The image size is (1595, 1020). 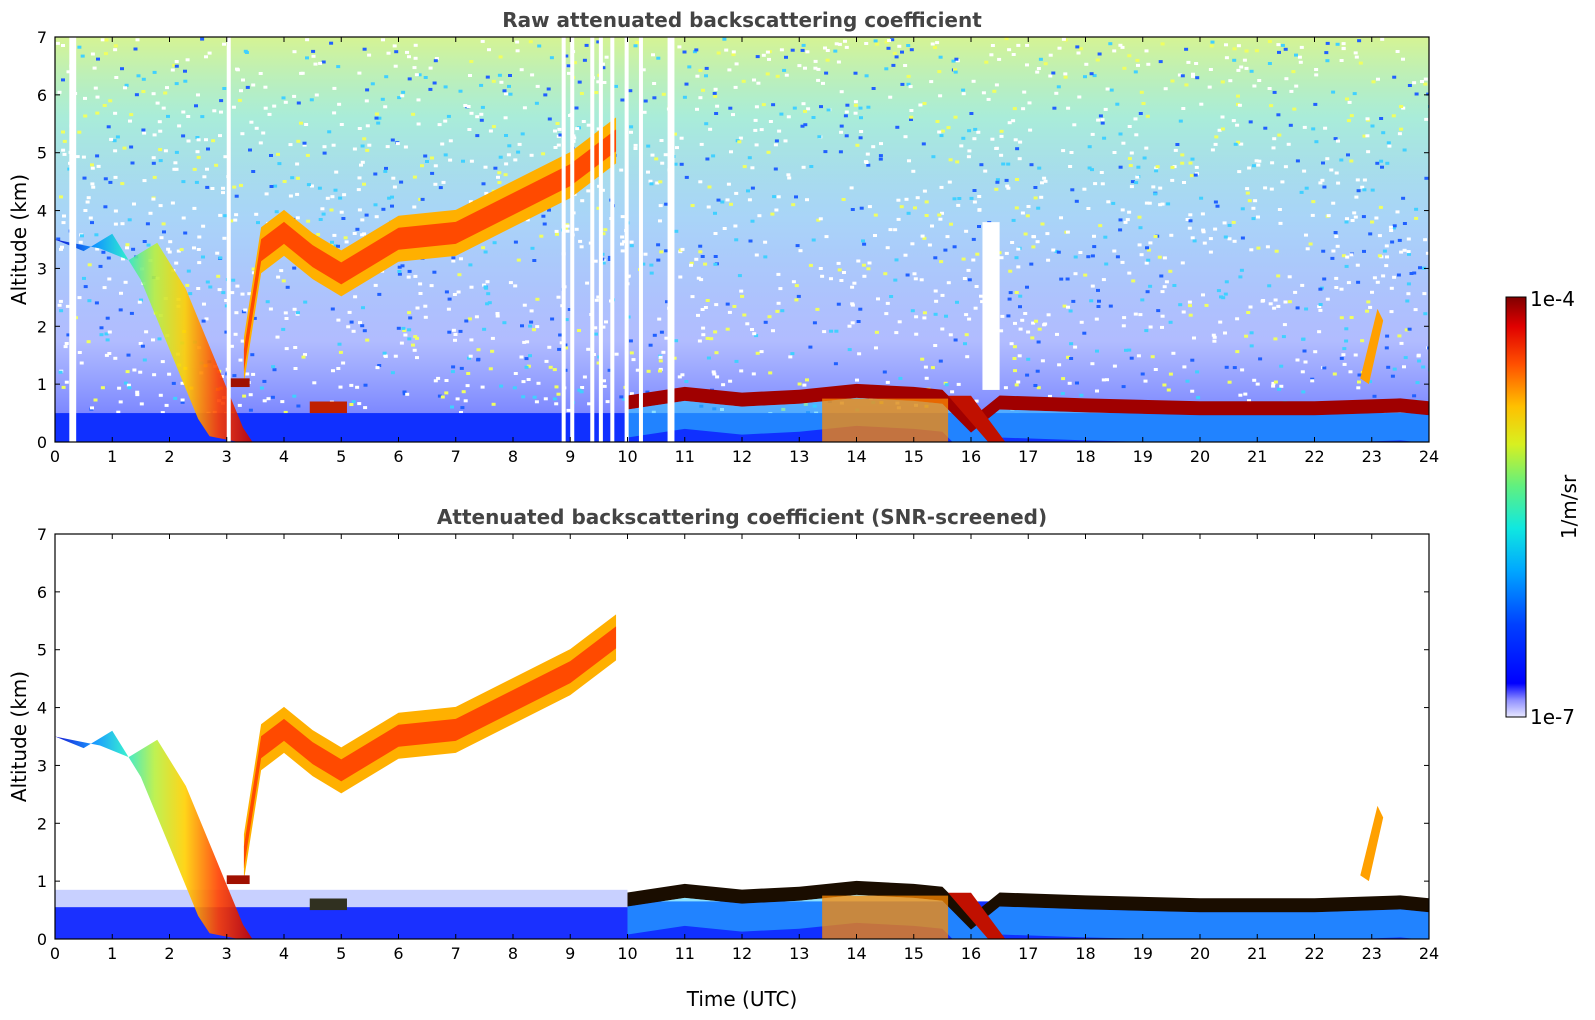 What do you see at coordinates (885, 917) in the screenshot?
I see `afternoon-plume` at bounding box center [885, 917].